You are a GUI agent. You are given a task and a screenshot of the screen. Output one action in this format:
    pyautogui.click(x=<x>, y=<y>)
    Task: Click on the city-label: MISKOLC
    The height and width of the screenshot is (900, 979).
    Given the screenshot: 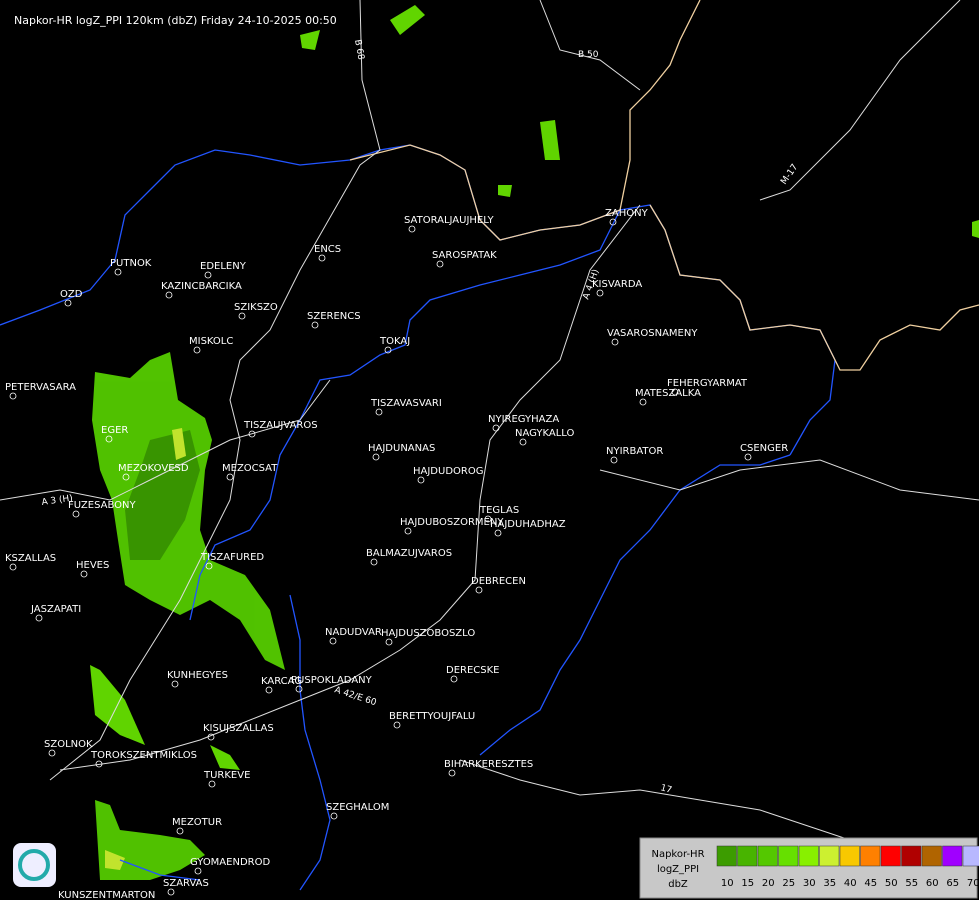 What is the action you would take?
    pyautogui.click(x=211, y=341)
    